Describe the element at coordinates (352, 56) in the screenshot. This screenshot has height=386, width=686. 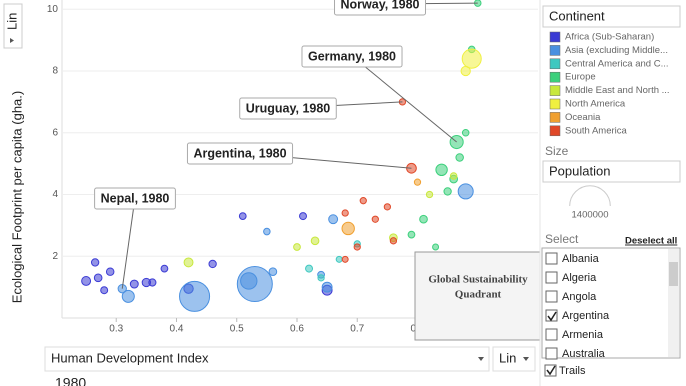
I see `annotation-label: Germany, 1980` at that location.